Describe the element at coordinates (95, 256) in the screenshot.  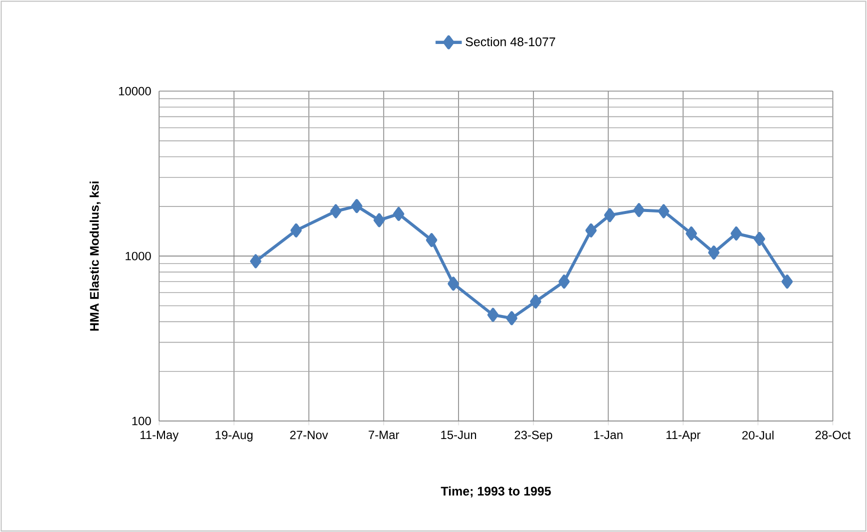
I see `y-axis-title: HMA Elastic Modulus, ksi` at that location.